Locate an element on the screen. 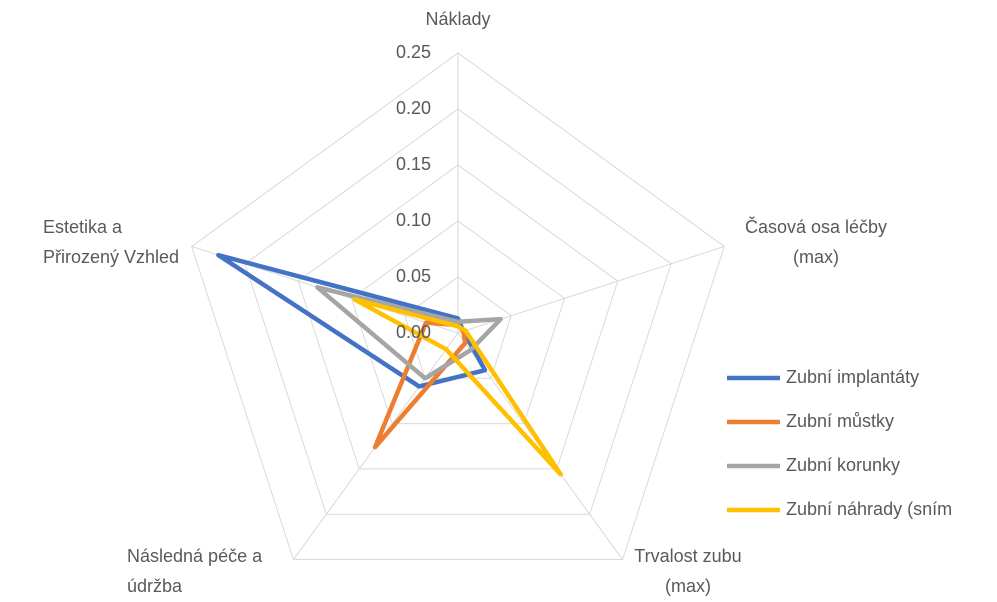 Image resolution: width=997 pixels, height=602 pixels. grid-ring is located at coordinates (458, 322).